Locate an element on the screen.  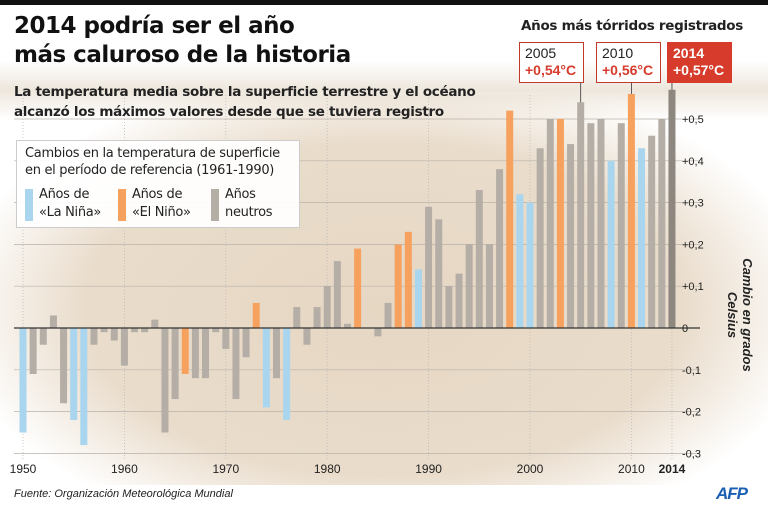
callout-year: 2010 is located at coordinates (618, 53).